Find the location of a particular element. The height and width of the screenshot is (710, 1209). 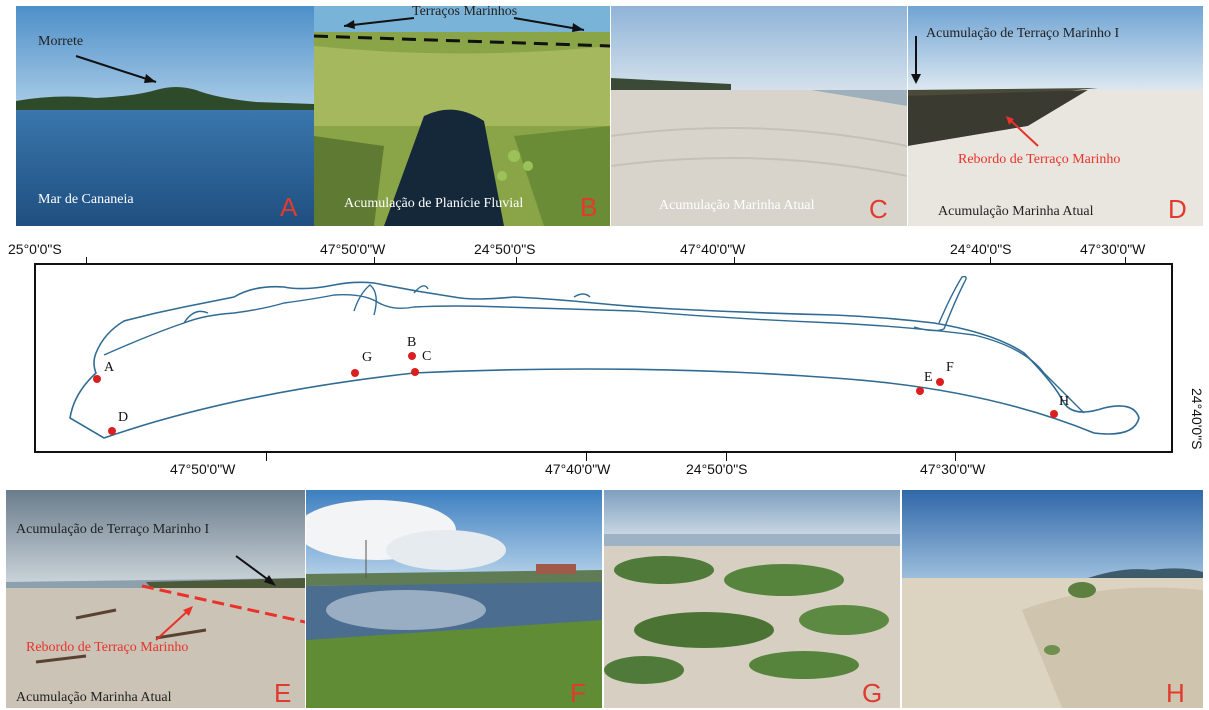

map-point-b: B is located at coordinates (411, 347).